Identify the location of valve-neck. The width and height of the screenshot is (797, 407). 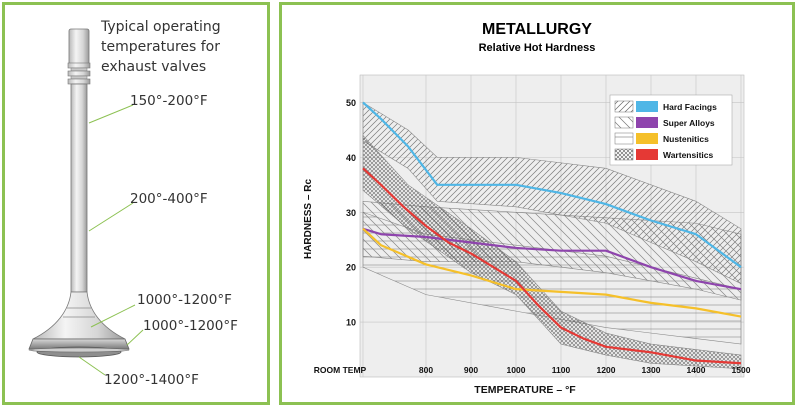
(79, 315).